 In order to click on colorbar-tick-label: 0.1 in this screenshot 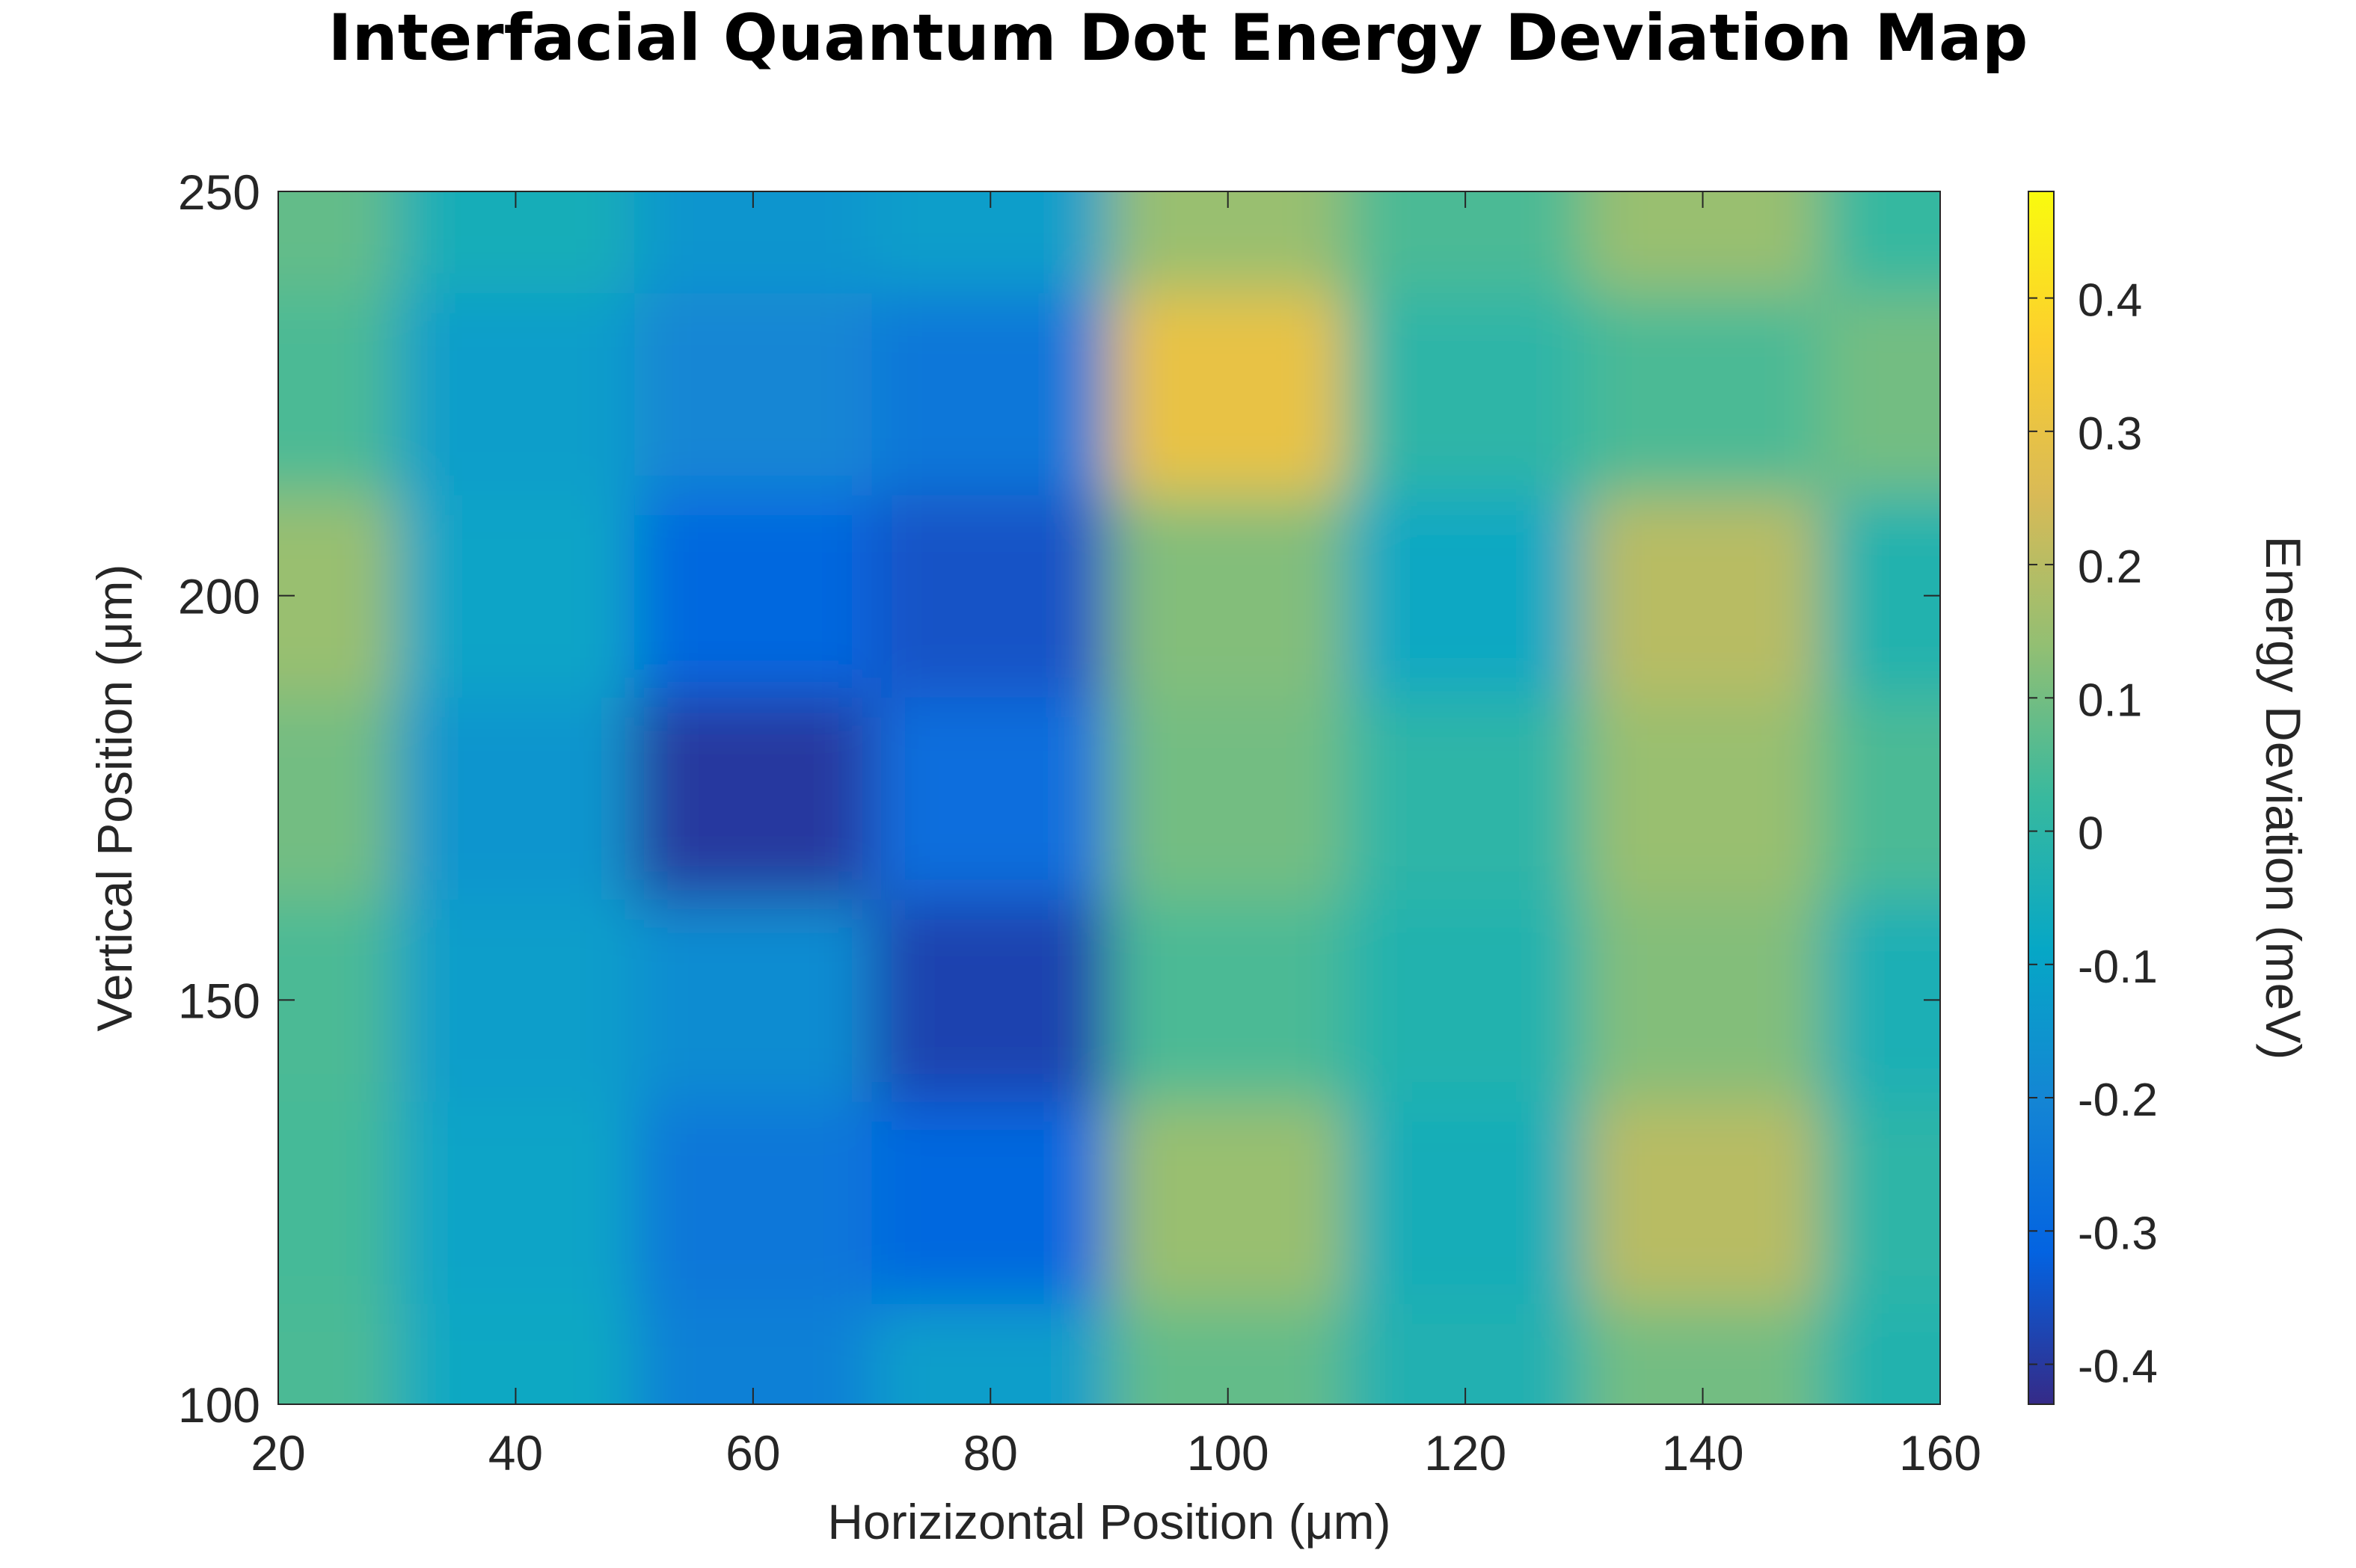, I will do `click(2110, 700)`.